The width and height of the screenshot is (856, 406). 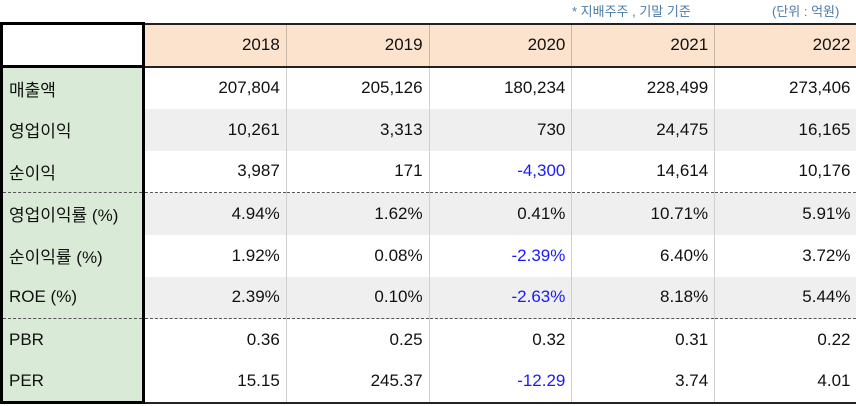 I want to click on value-cell: 15.15, so click(x=215, y=382).